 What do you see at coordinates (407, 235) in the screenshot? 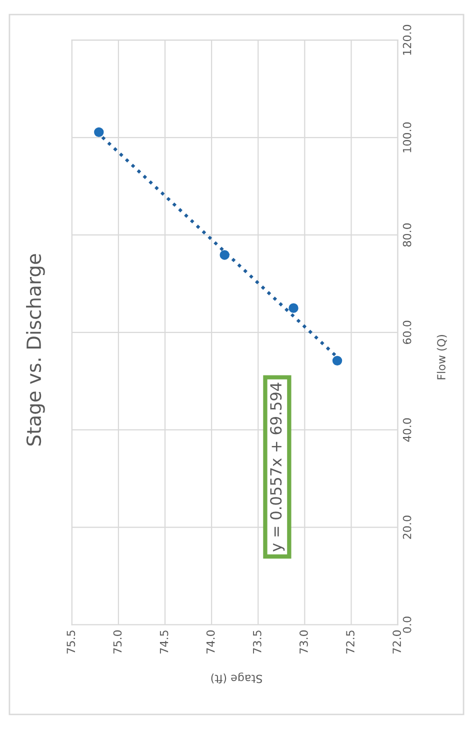
I see `y-tick-label: 80.0` at bounding box center [407, 235].